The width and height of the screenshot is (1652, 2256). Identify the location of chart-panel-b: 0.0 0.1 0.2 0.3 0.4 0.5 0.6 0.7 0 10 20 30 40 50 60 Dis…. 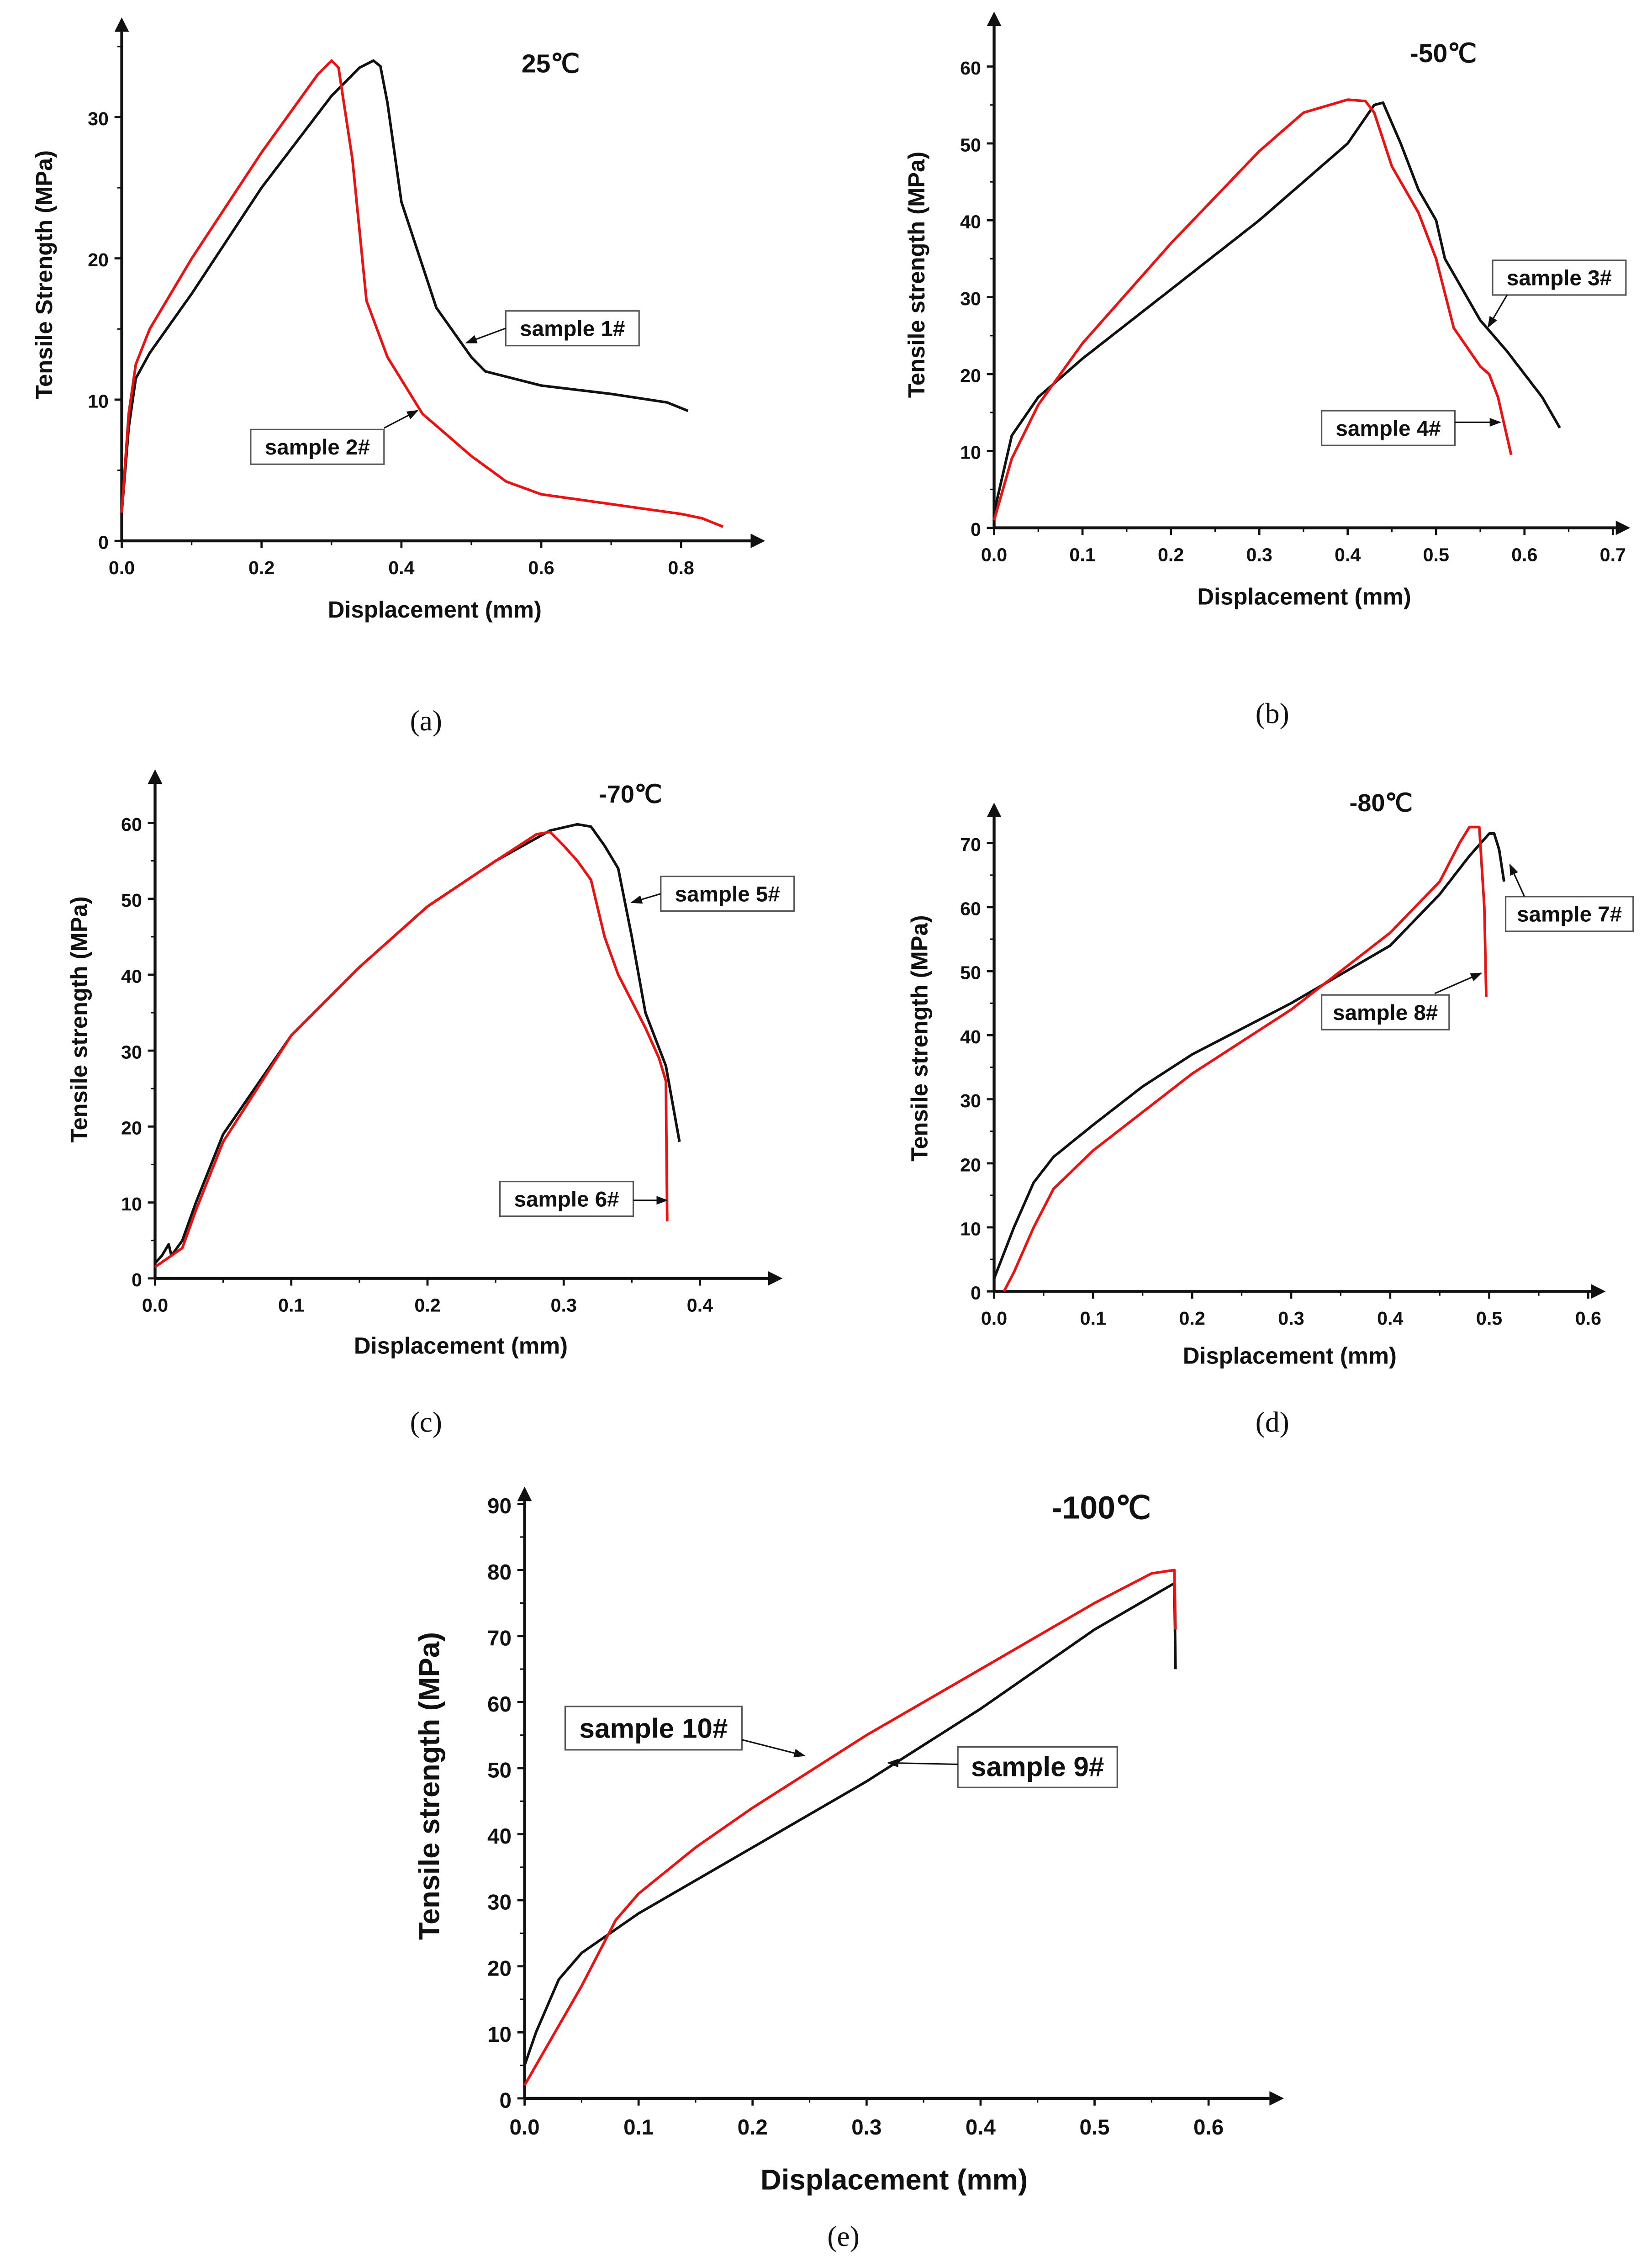
(1267, 370).